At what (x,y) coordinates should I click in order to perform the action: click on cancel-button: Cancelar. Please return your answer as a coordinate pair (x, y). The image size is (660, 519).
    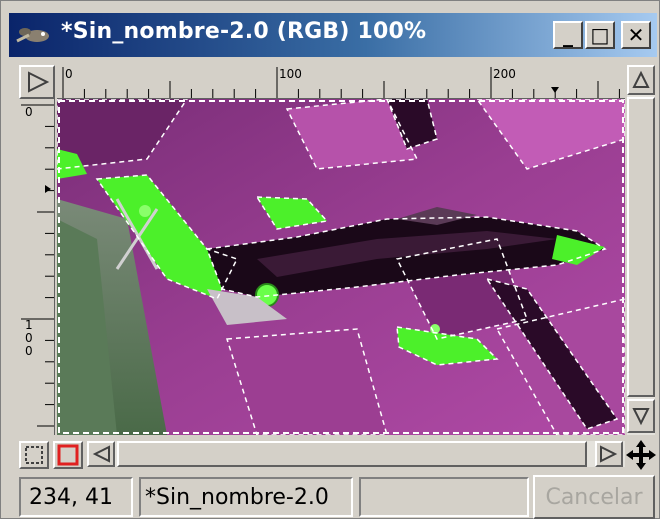
    Looking at the image, I should click on (594, 497).